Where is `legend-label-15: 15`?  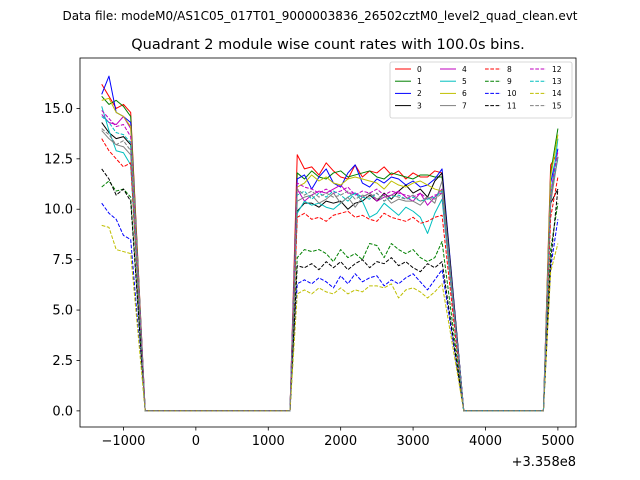
legend-label-15: 15 is located at coordinates (557, 105).